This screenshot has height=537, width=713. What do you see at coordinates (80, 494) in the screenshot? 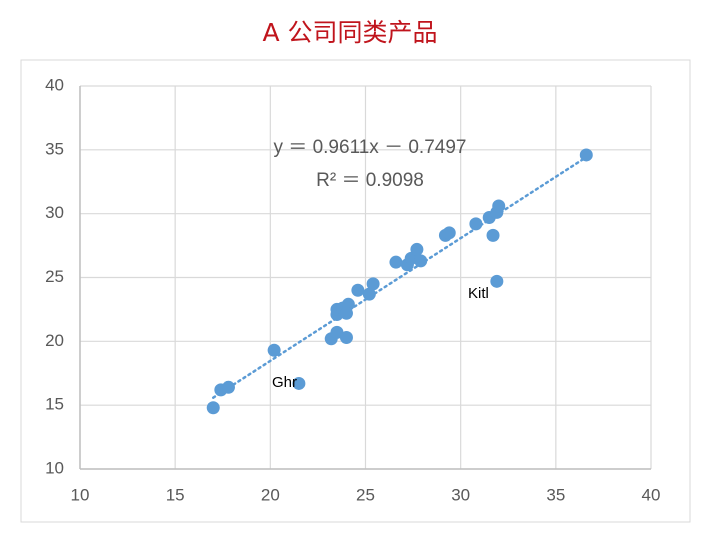
I see `x-tick-label: 10` at bounding box center [80, 494].